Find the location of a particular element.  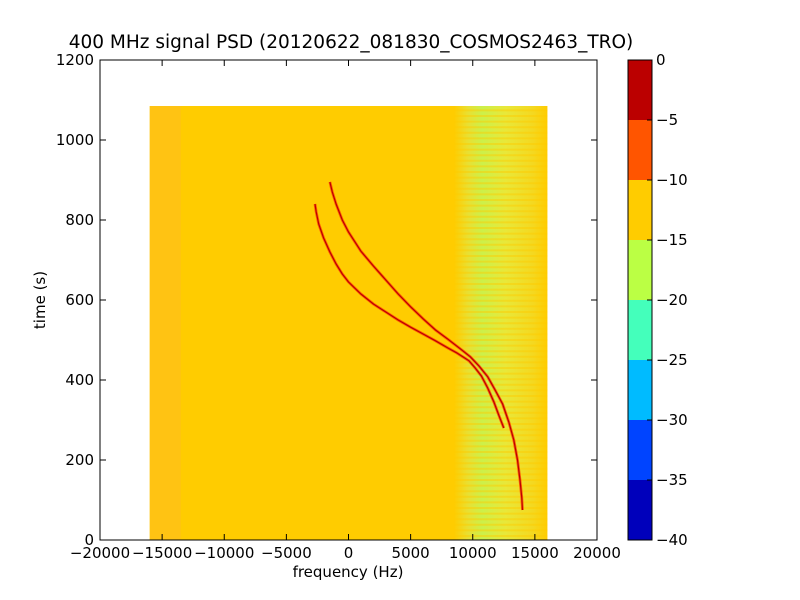

y-tick-label: 1000 is located at coordinates (75, 140).